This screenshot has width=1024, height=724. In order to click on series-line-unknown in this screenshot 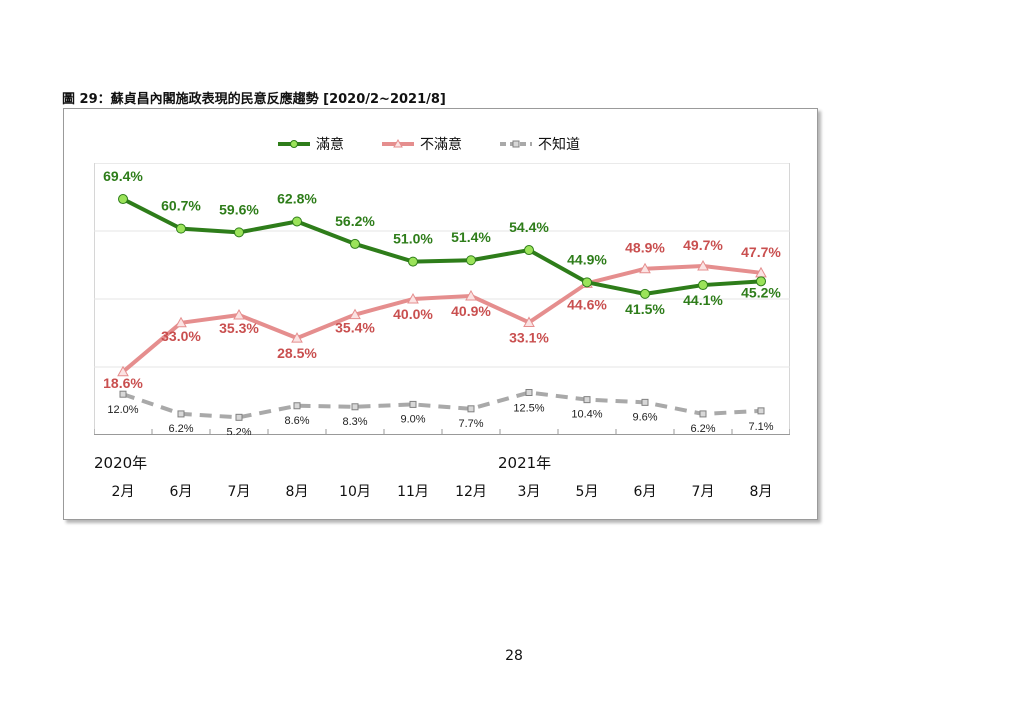, I will do `click(442, 405)`.